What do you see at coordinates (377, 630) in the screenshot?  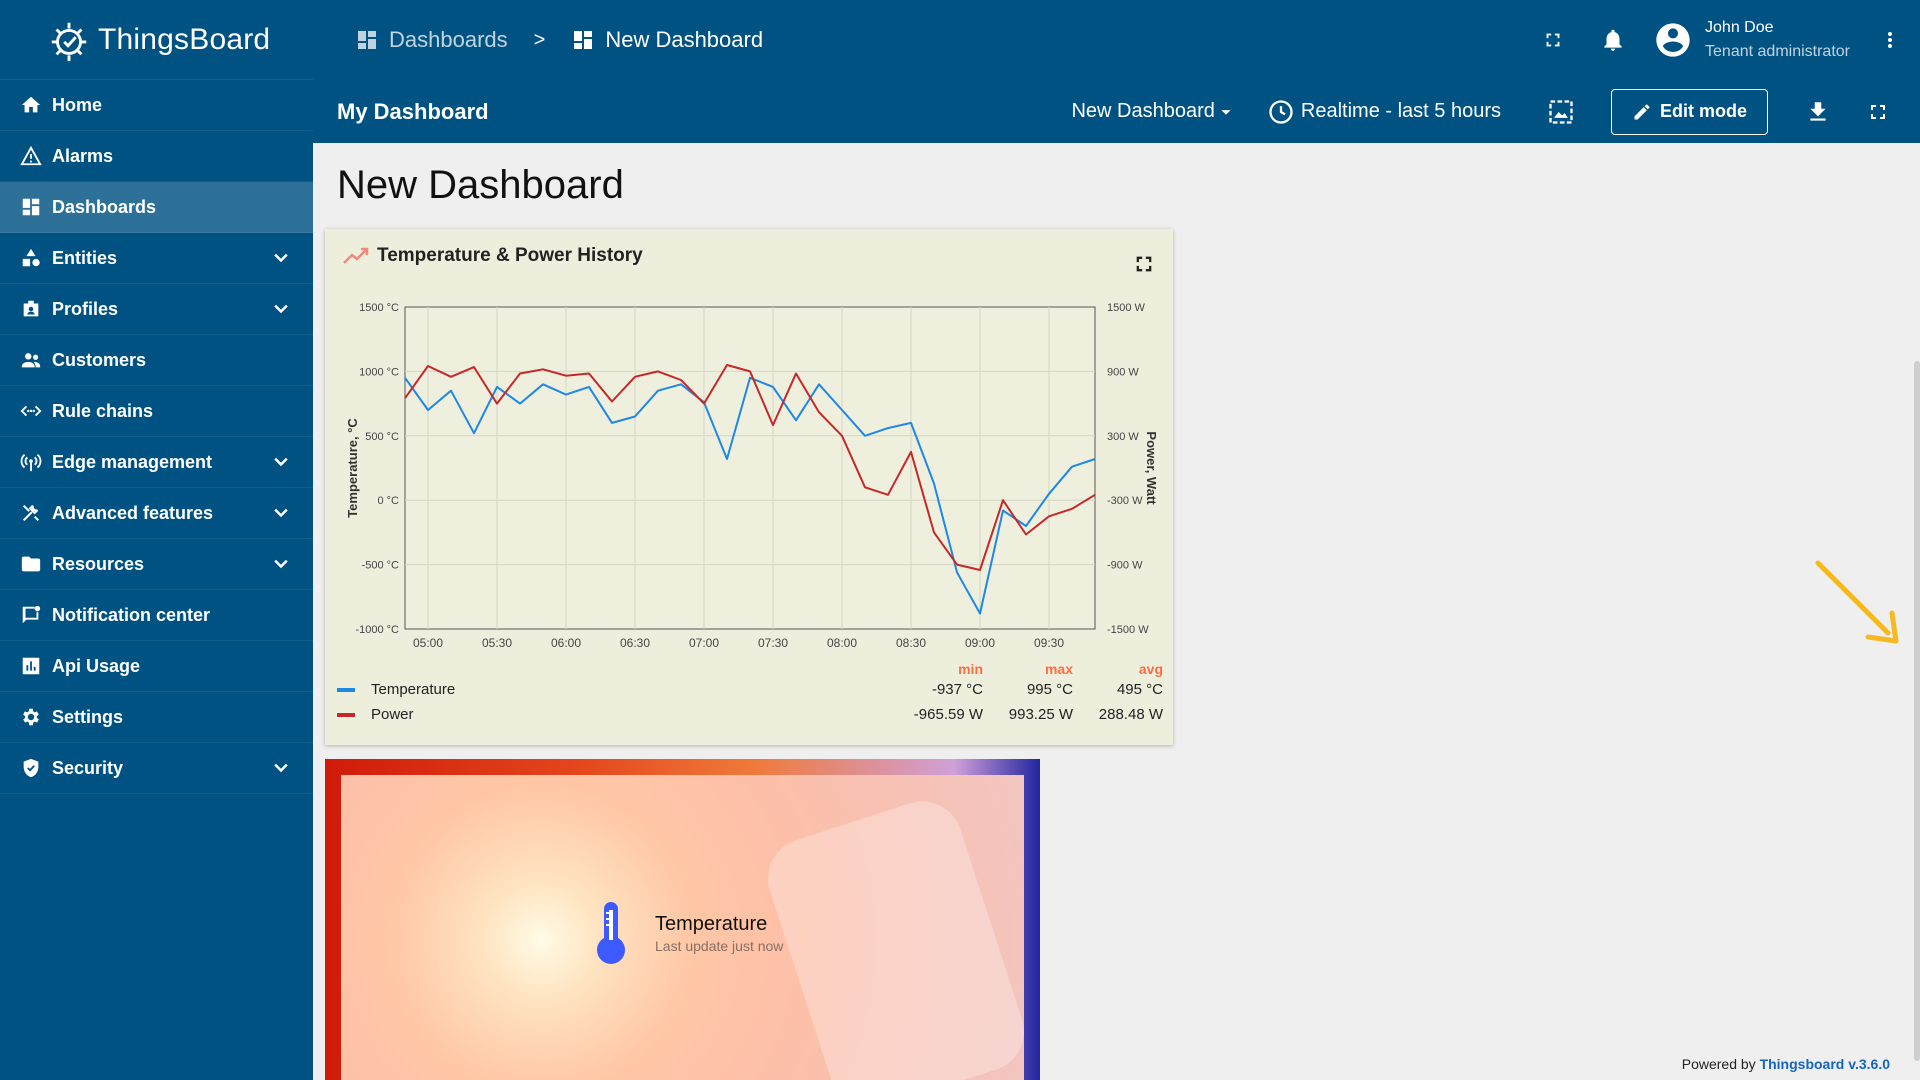 I see `y-left-tick-label: -1000 °C` at bounding box center [377, 630].